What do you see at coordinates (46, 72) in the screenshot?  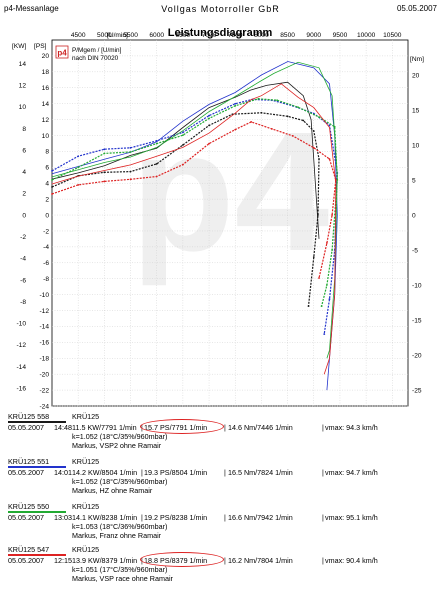 I see `ps-tick-label: 18` at bounding box center [46, 72].